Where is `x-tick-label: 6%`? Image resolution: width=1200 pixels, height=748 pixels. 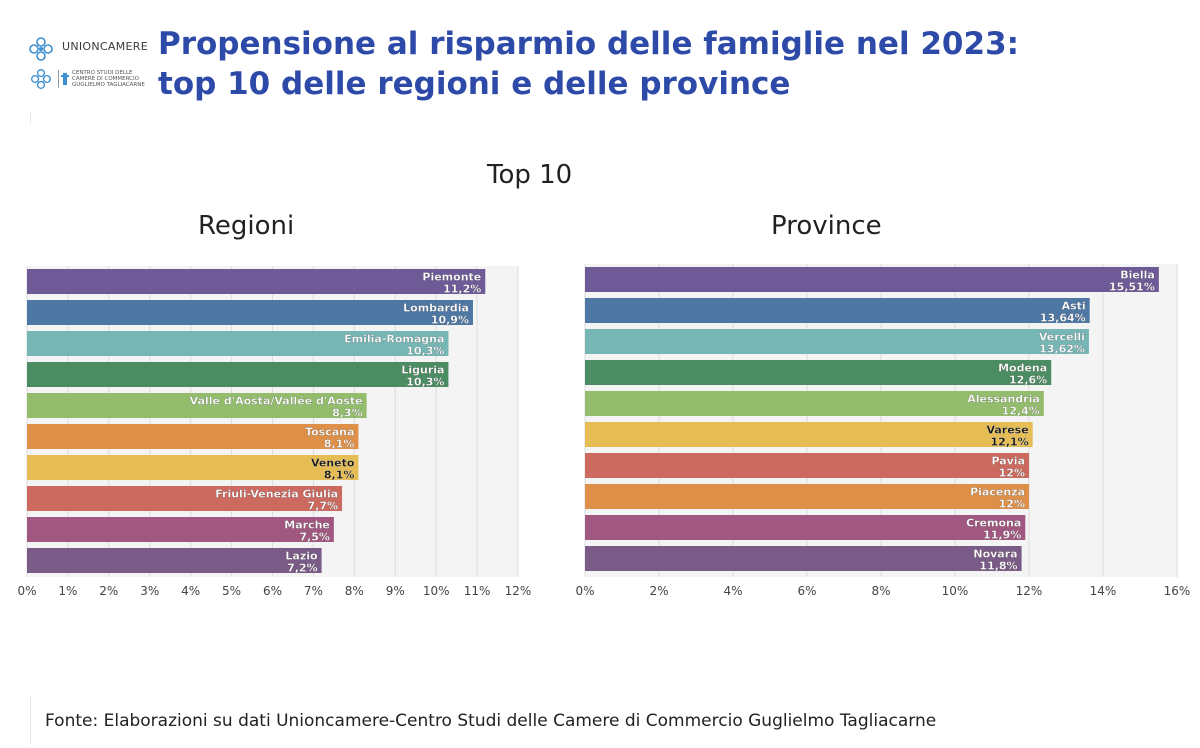 x-tick-label: 6% is located at coordinates (806, 591).